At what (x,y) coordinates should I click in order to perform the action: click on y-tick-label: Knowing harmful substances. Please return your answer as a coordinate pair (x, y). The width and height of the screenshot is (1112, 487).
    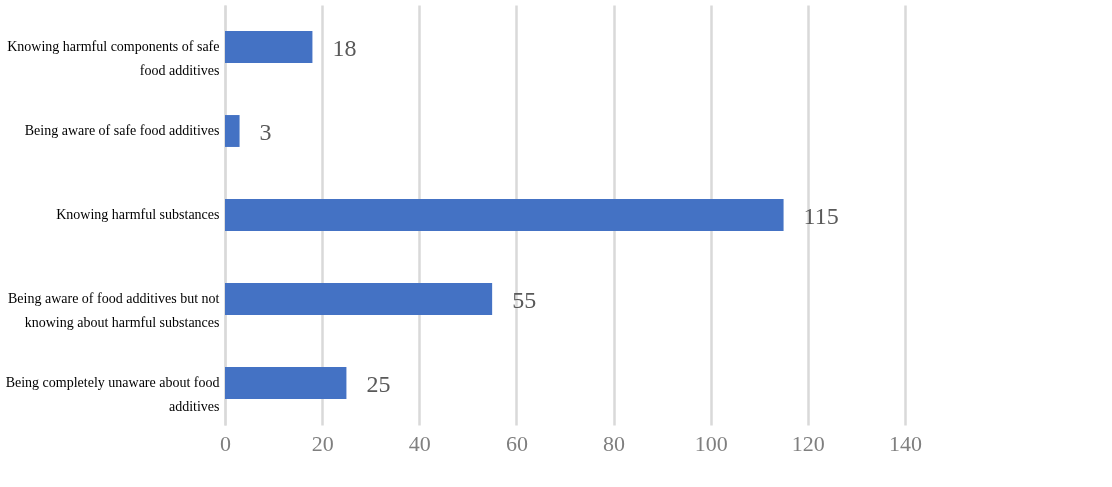
    Looking at the image, I should click on (138, 214).